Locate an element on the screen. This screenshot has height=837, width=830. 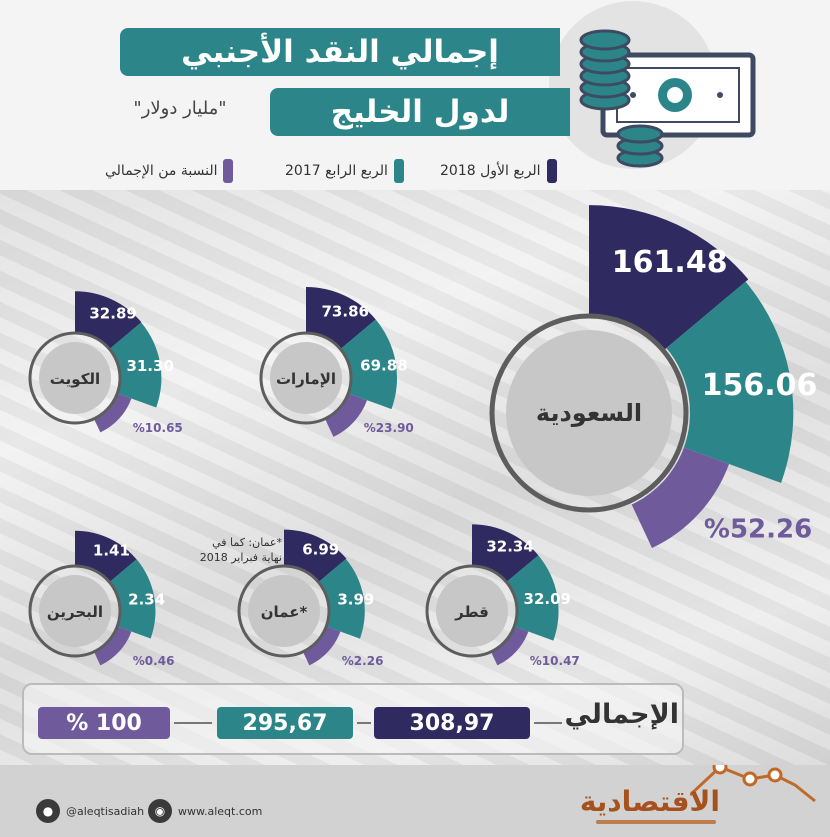
wedge-q4-2017-bahrain is located at coordinates (133, 599).